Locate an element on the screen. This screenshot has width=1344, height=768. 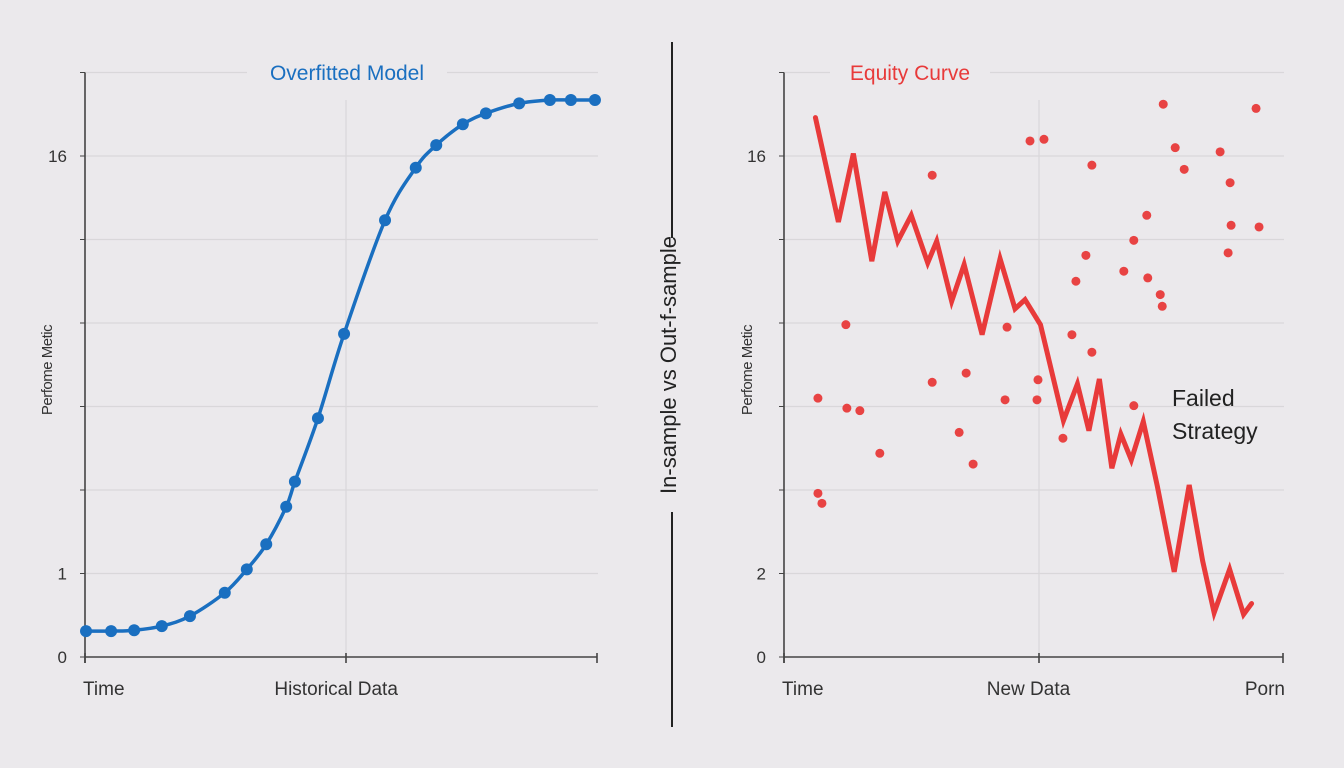
x-tick-label: Historical Data is located at coordinates (336, 689).